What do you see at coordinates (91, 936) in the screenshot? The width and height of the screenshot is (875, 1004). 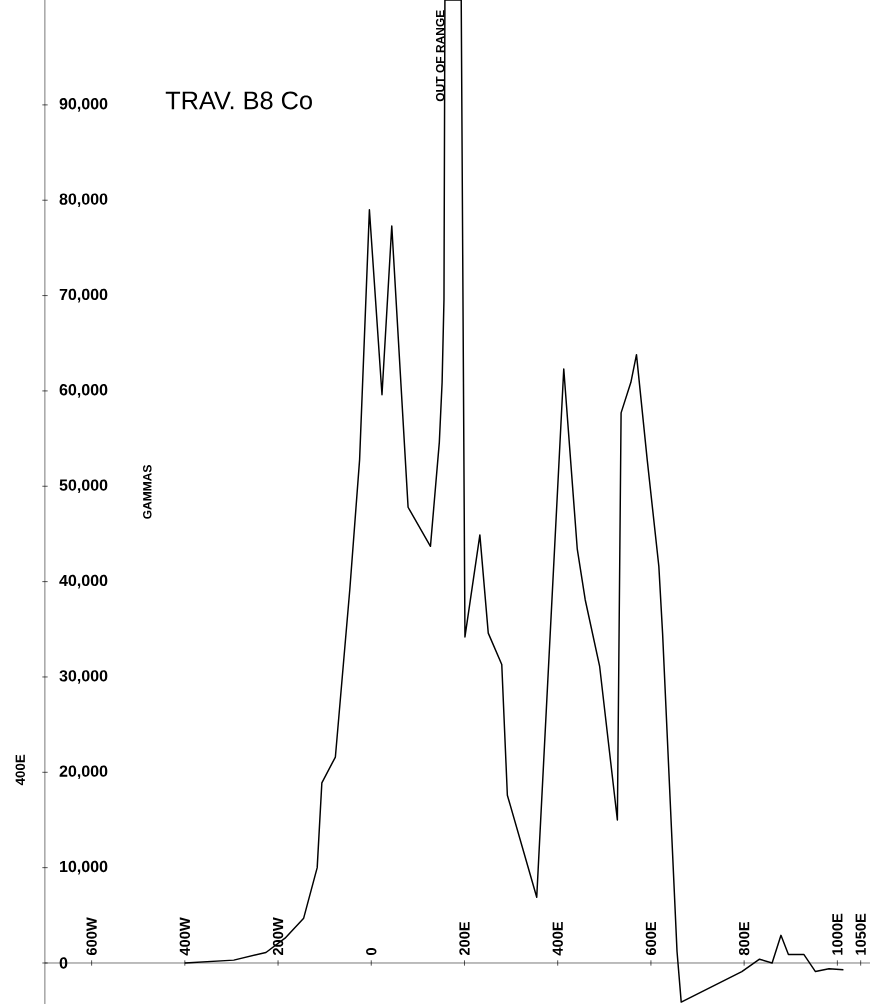 I see `x-tick-label: 600W` at bounding box center [91, 936].